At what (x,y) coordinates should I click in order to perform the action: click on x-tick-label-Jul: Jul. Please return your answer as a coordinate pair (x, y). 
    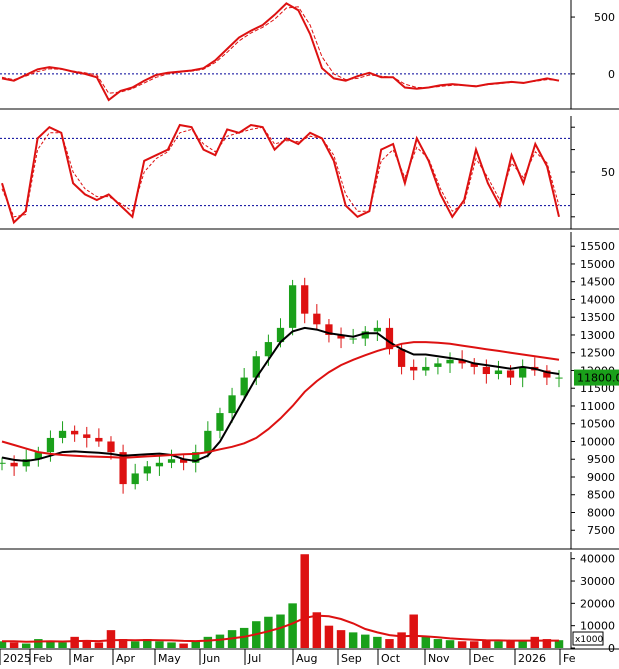
    Looking at the image, I should click on (254, 658).